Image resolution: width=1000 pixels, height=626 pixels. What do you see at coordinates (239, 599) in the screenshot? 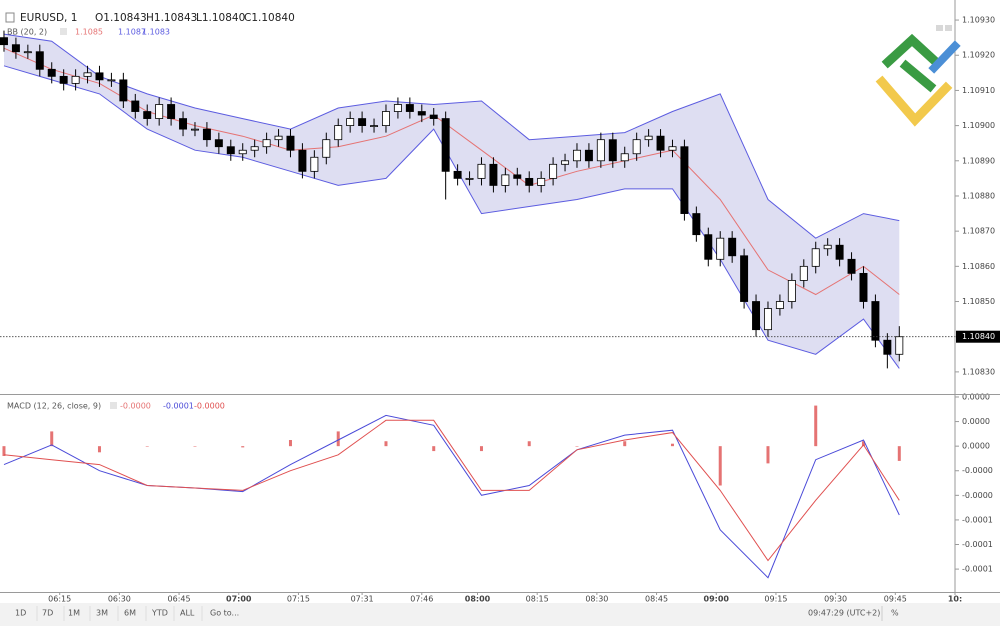
I see `x-tick-label: 07:00` at bounding box center [239, 599].